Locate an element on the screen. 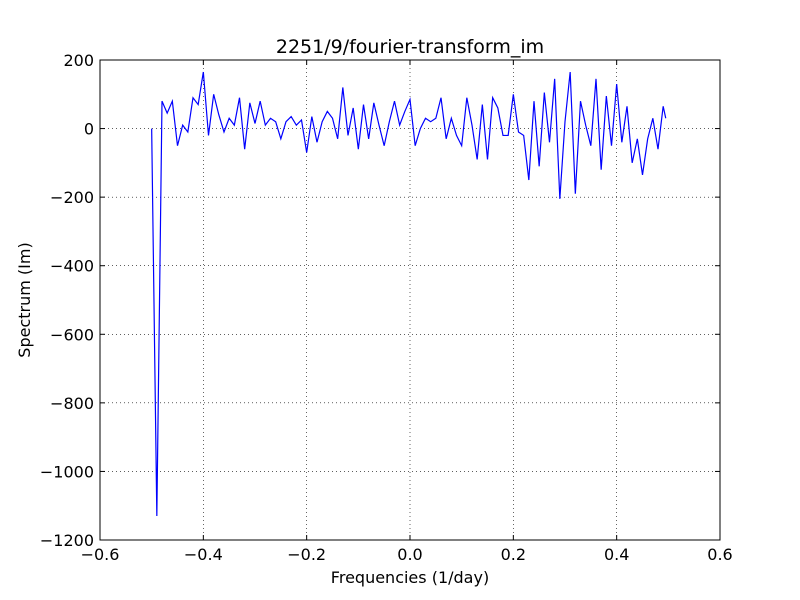 The width and height of the screenshot is (800, 600). x-axis-label: Frequencies (1/day) is located at coordinates (410, 577).